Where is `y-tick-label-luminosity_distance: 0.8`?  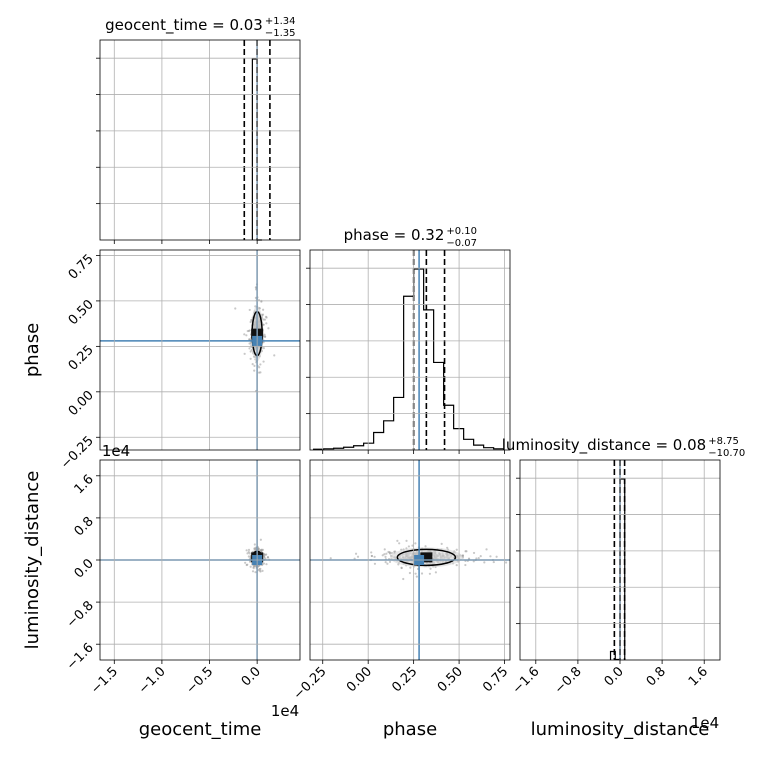
y-tick-label-luminosity_distance: 0.8 is located at coordinates (84, 526).